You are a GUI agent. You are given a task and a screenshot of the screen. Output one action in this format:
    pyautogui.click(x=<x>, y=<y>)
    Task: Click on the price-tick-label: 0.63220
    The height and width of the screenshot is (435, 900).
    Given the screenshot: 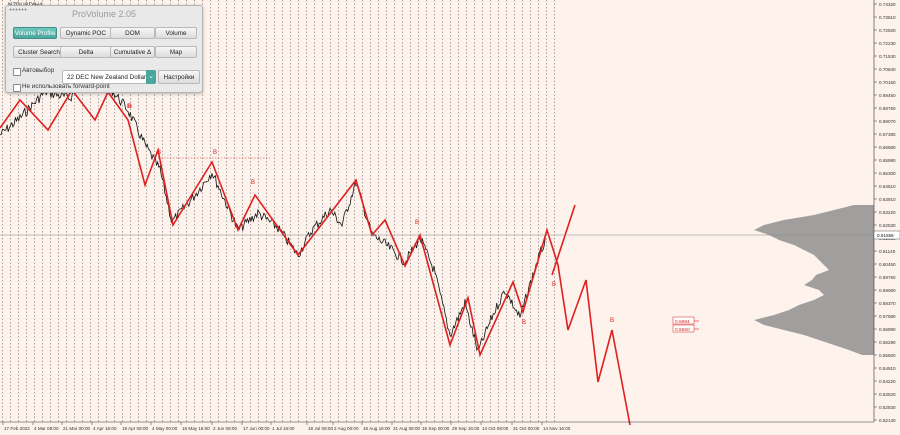 What is the action you would take?
    pyautogui.click(x=887, y=212)
    